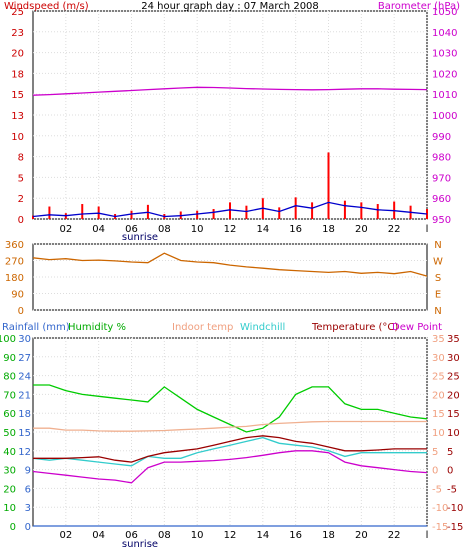 This screenshot has height=556, width=463. What do you see at coordinates (164, 229) in the screenshot?
I see `panel1-x-tick: 08` at bounding box center [164, 229].